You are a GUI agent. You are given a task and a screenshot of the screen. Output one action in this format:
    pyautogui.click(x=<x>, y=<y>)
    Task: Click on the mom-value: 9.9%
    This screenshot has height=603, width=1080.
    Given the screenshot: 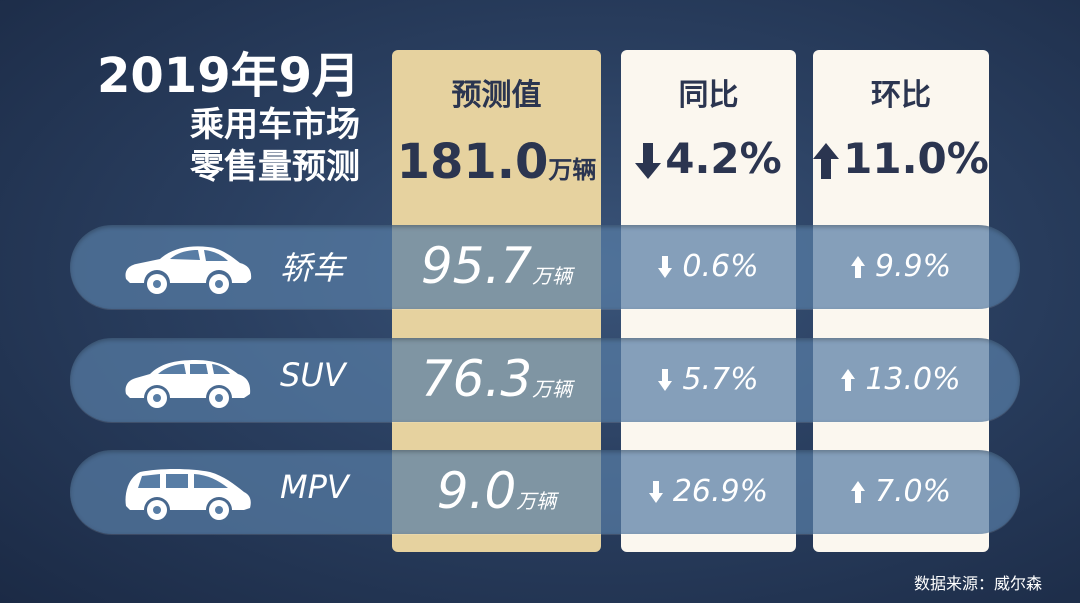 What is the action you would take?
    pyautogui.click(x=913, y=266)
    